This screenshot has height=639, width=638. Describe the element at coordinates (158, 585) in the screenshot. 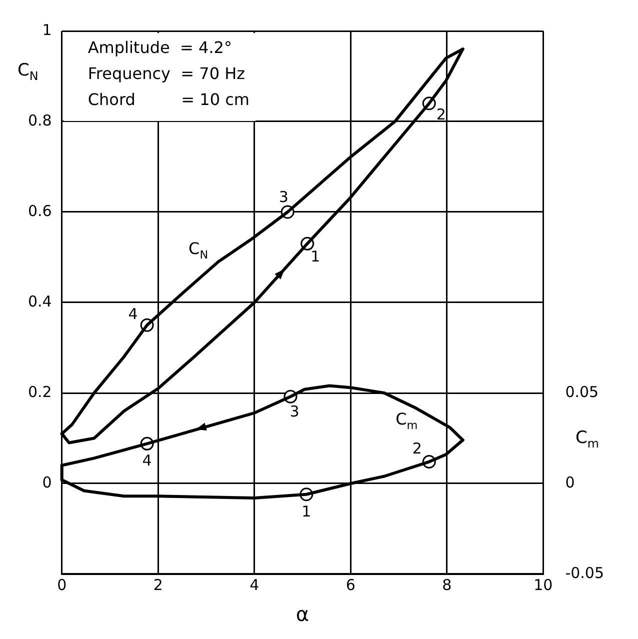

I see `x-tick-label: 2` at that location.